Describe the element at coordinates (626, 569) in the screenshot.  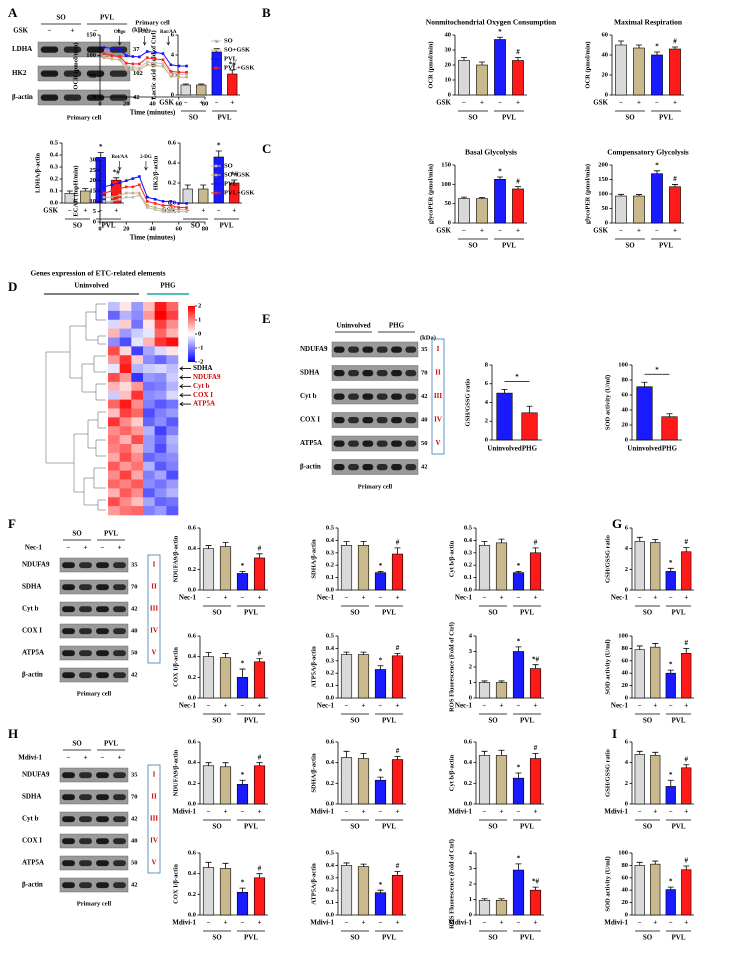
I see `y-tick-label: 2` at that location.